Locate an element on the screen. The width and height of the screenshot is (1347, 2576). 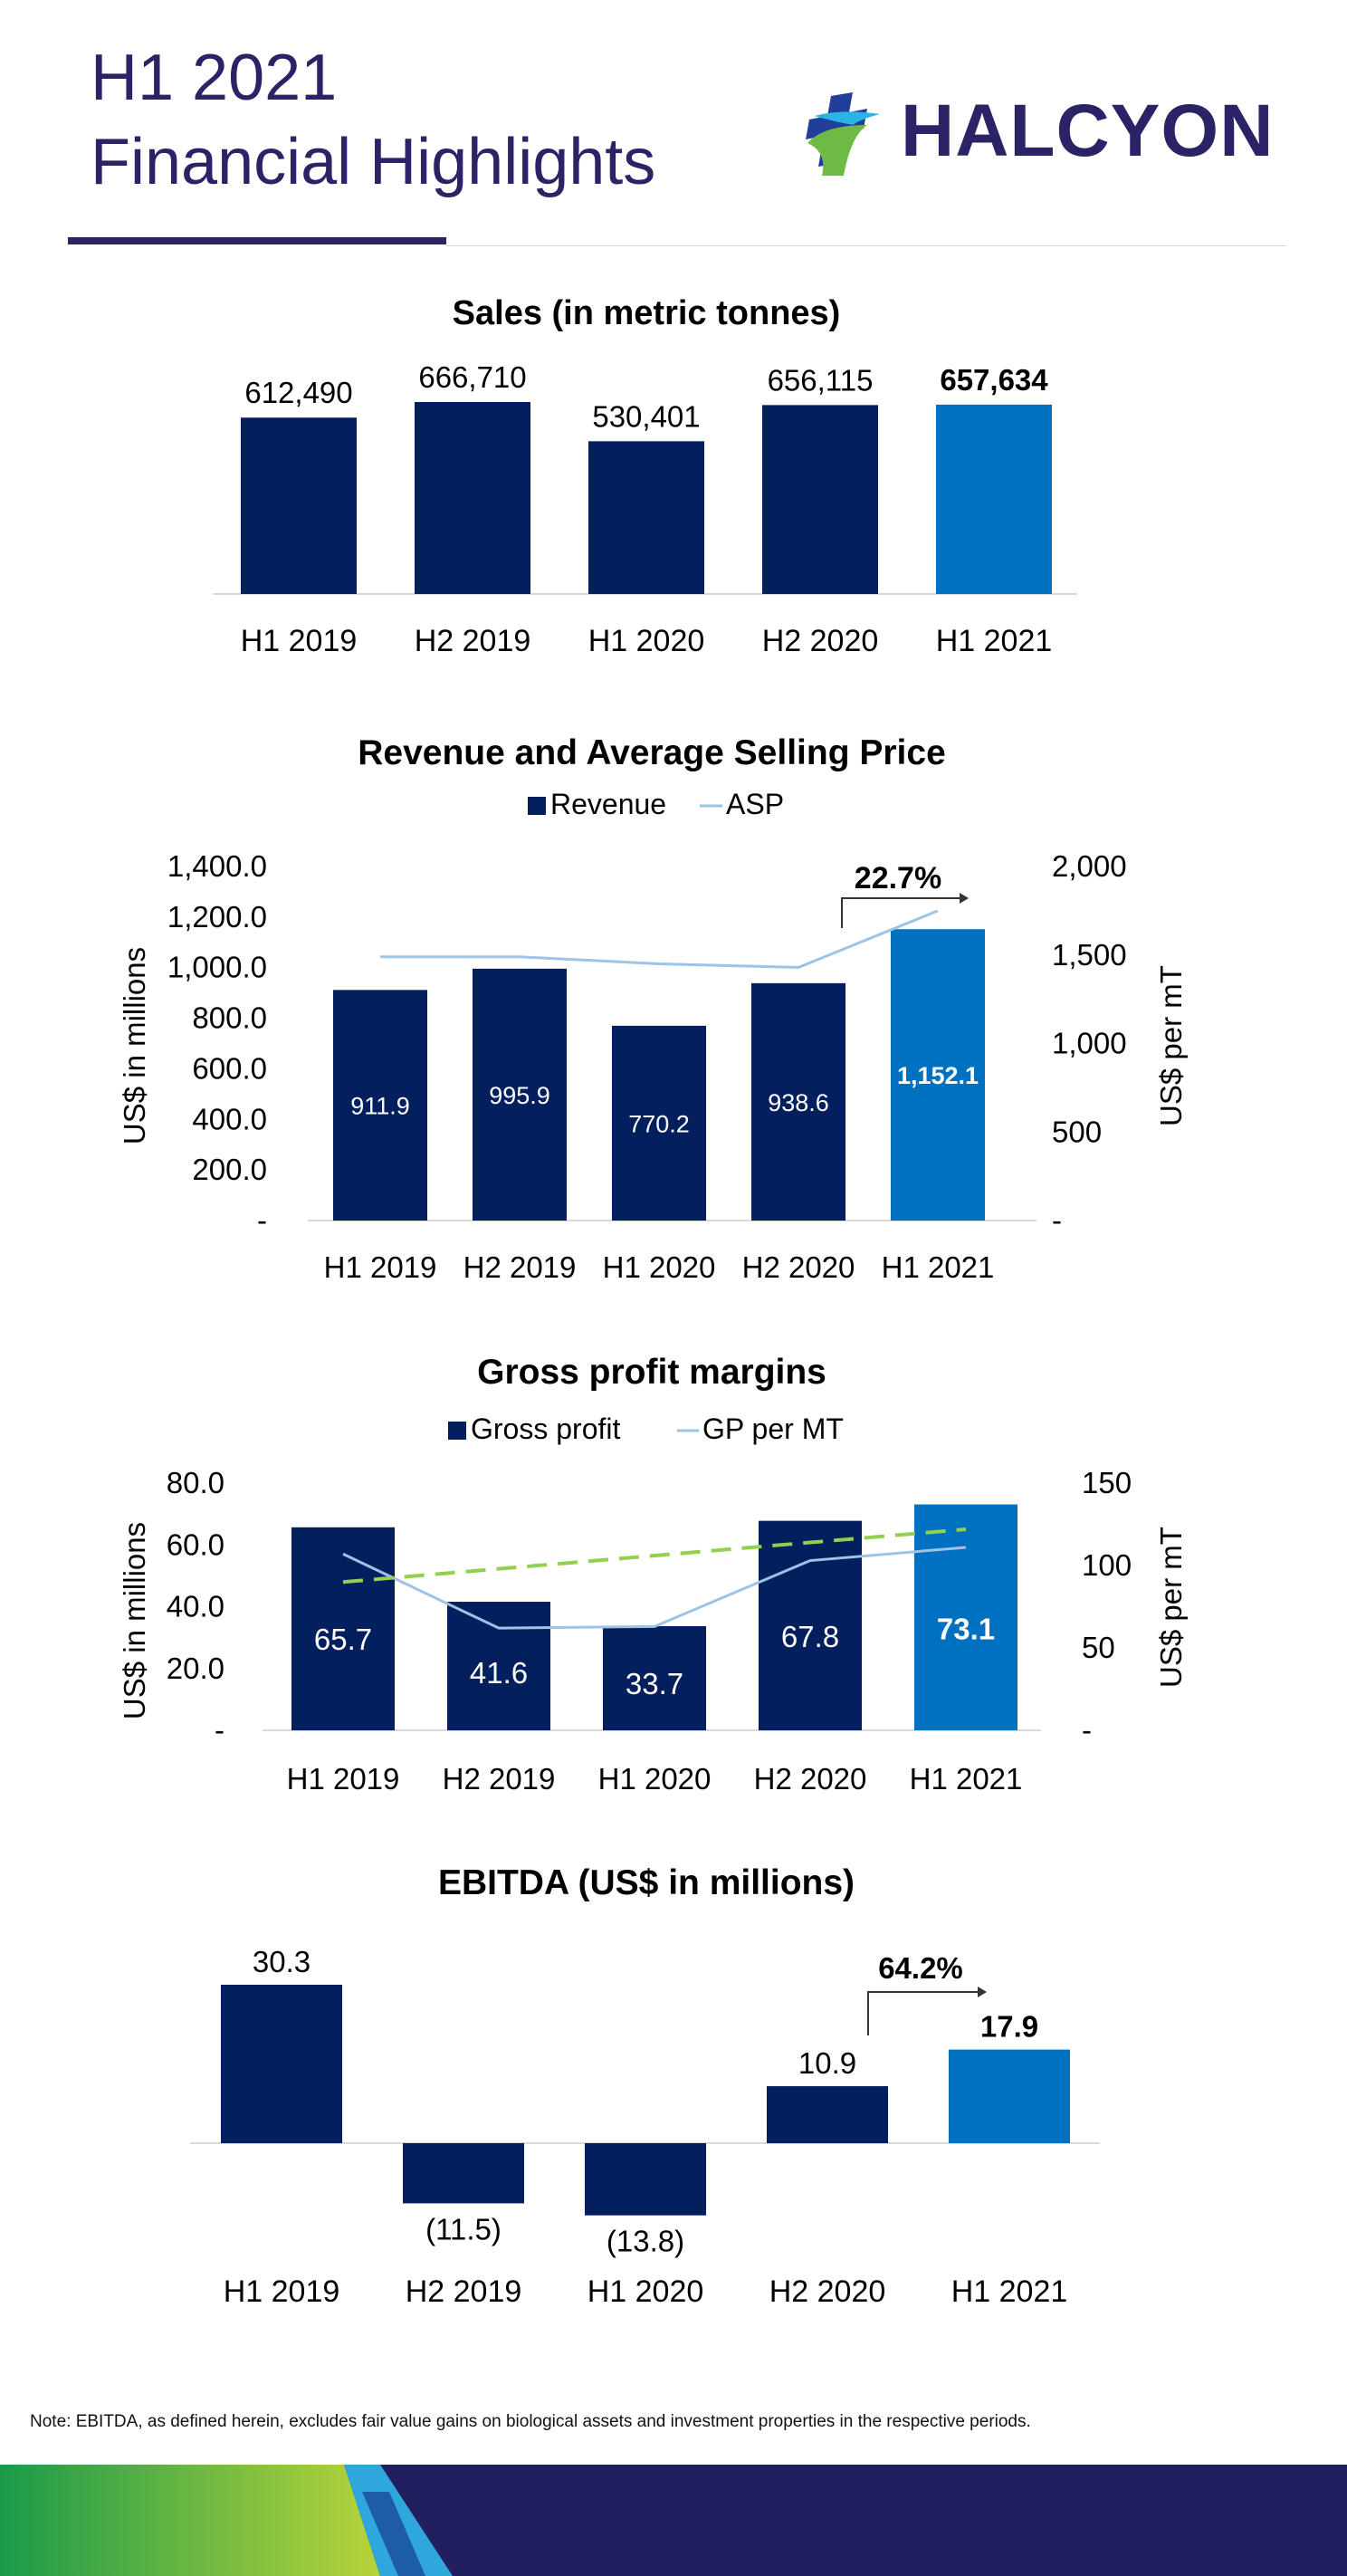
data-label-h2-2020: 67.8 is located at coordinates (810, 1636).